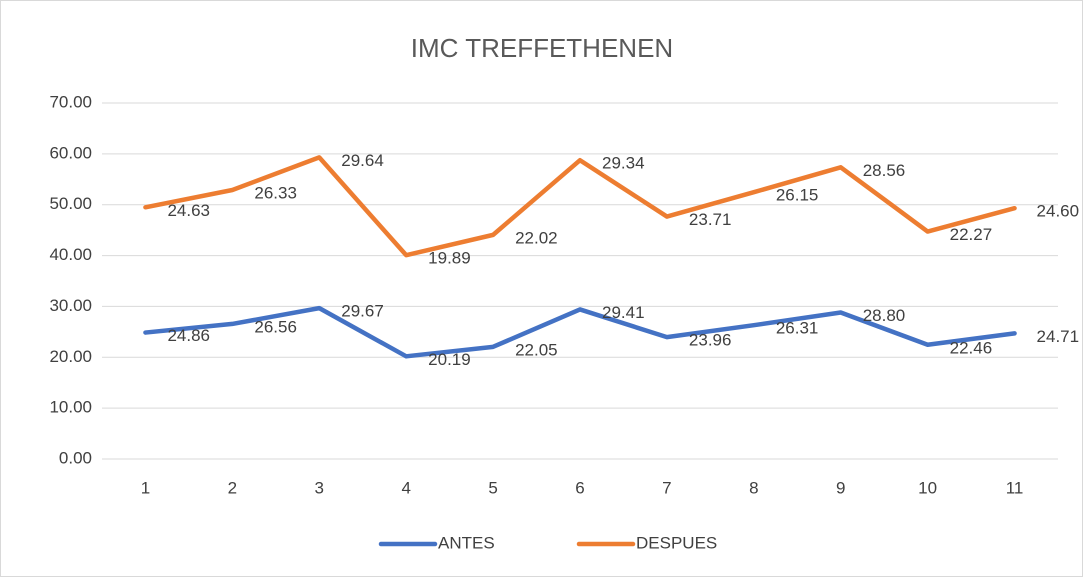  I want to click on x-tick-label: 2, so click(232, 487).